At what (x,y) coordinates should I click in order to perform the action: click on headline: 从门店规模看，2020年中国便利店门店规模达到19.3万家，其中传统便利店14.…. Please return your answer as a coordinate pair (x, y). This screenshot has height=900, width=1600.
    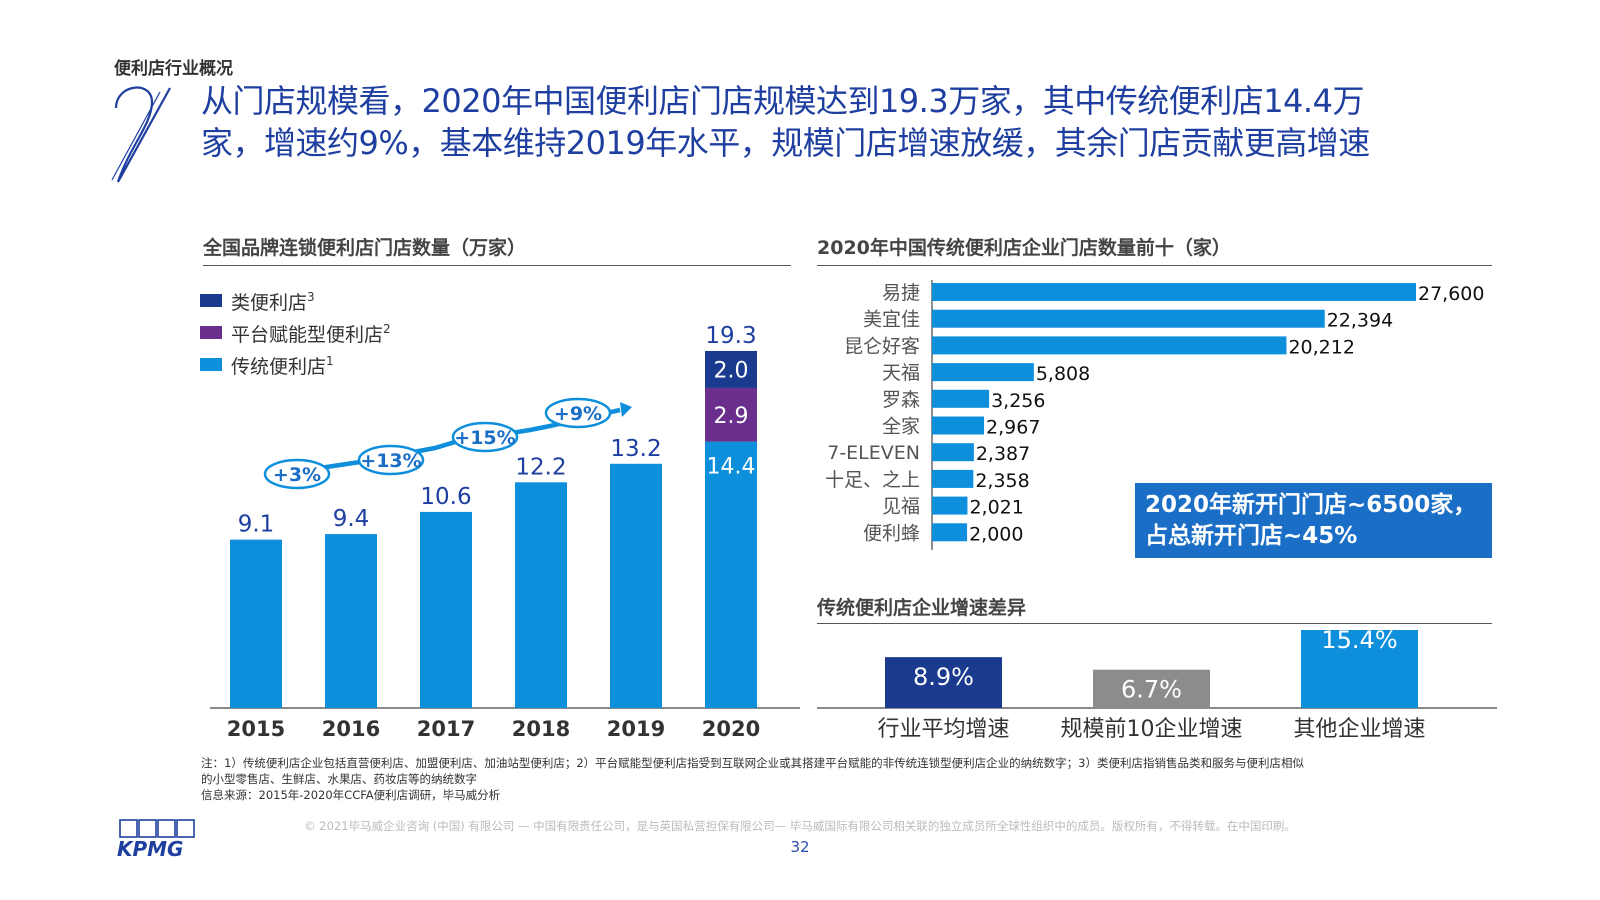
    Looking at the image, I should click on (866, 122).